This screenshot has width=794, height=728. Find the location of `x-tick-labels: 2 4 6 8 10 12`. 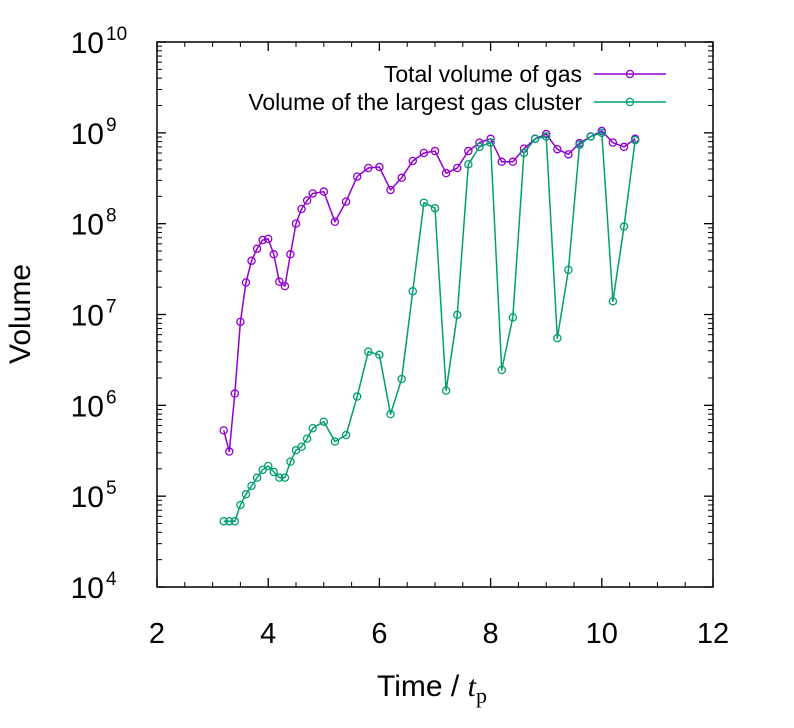

x-tick-labels: 2 4 6 8 10 12 is located at coordinates (439, 634).